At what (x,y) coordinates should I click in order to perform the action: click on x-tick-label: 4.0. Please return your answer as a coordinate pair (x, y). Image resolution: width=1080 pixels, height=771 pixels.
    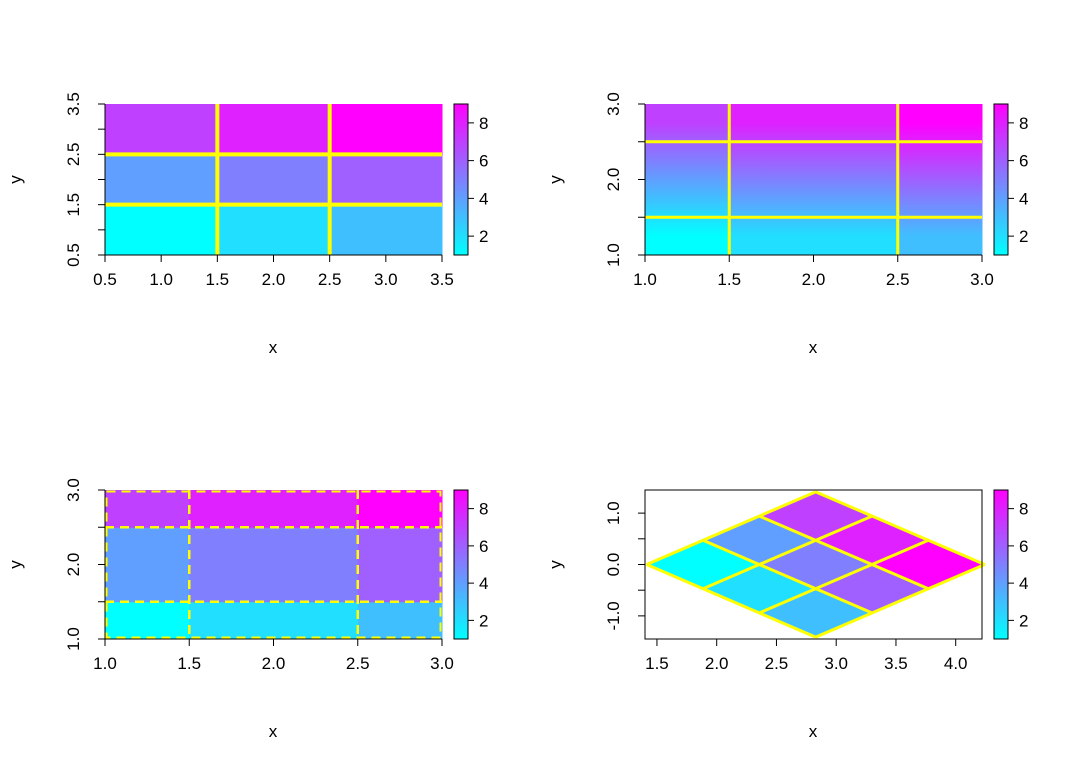
    Looking at the image, I should click on (956, 663).